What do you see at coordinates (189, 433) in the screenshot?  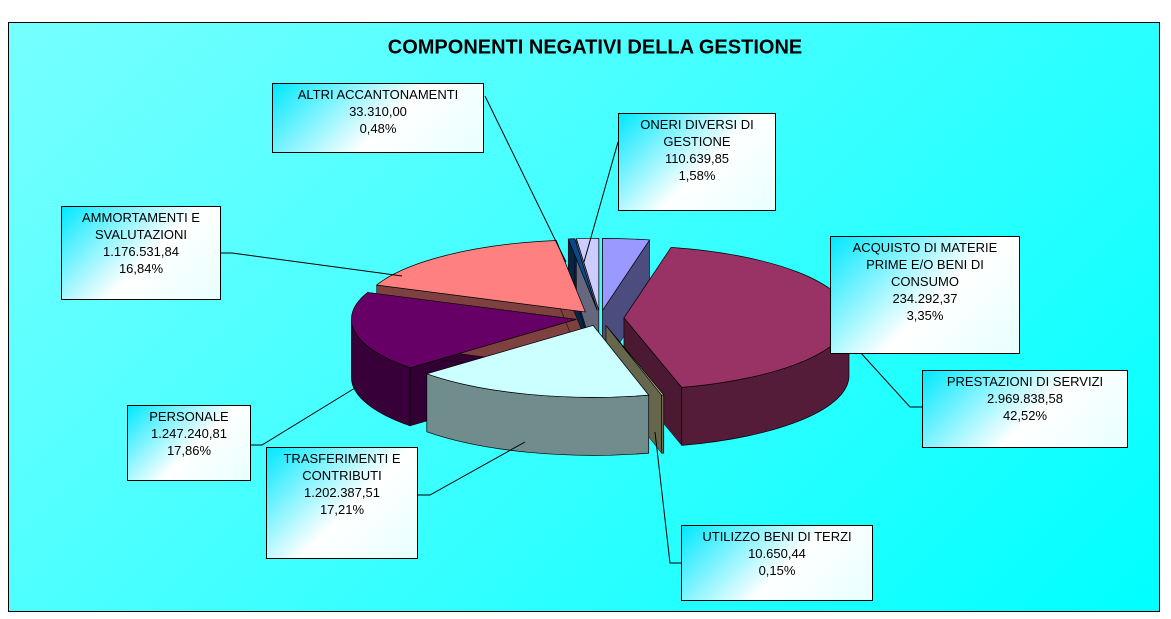 I see `label-value: 1.247.240,81` at bounding box center [189, 433].